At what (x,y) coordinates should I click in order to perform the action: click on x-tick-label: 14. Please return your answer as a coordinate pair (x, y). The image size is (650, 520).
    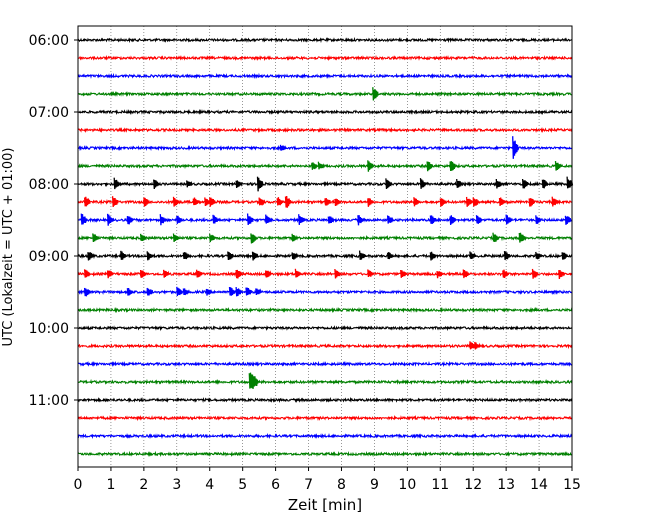
    Looking at the image, I should click on (539, 485).